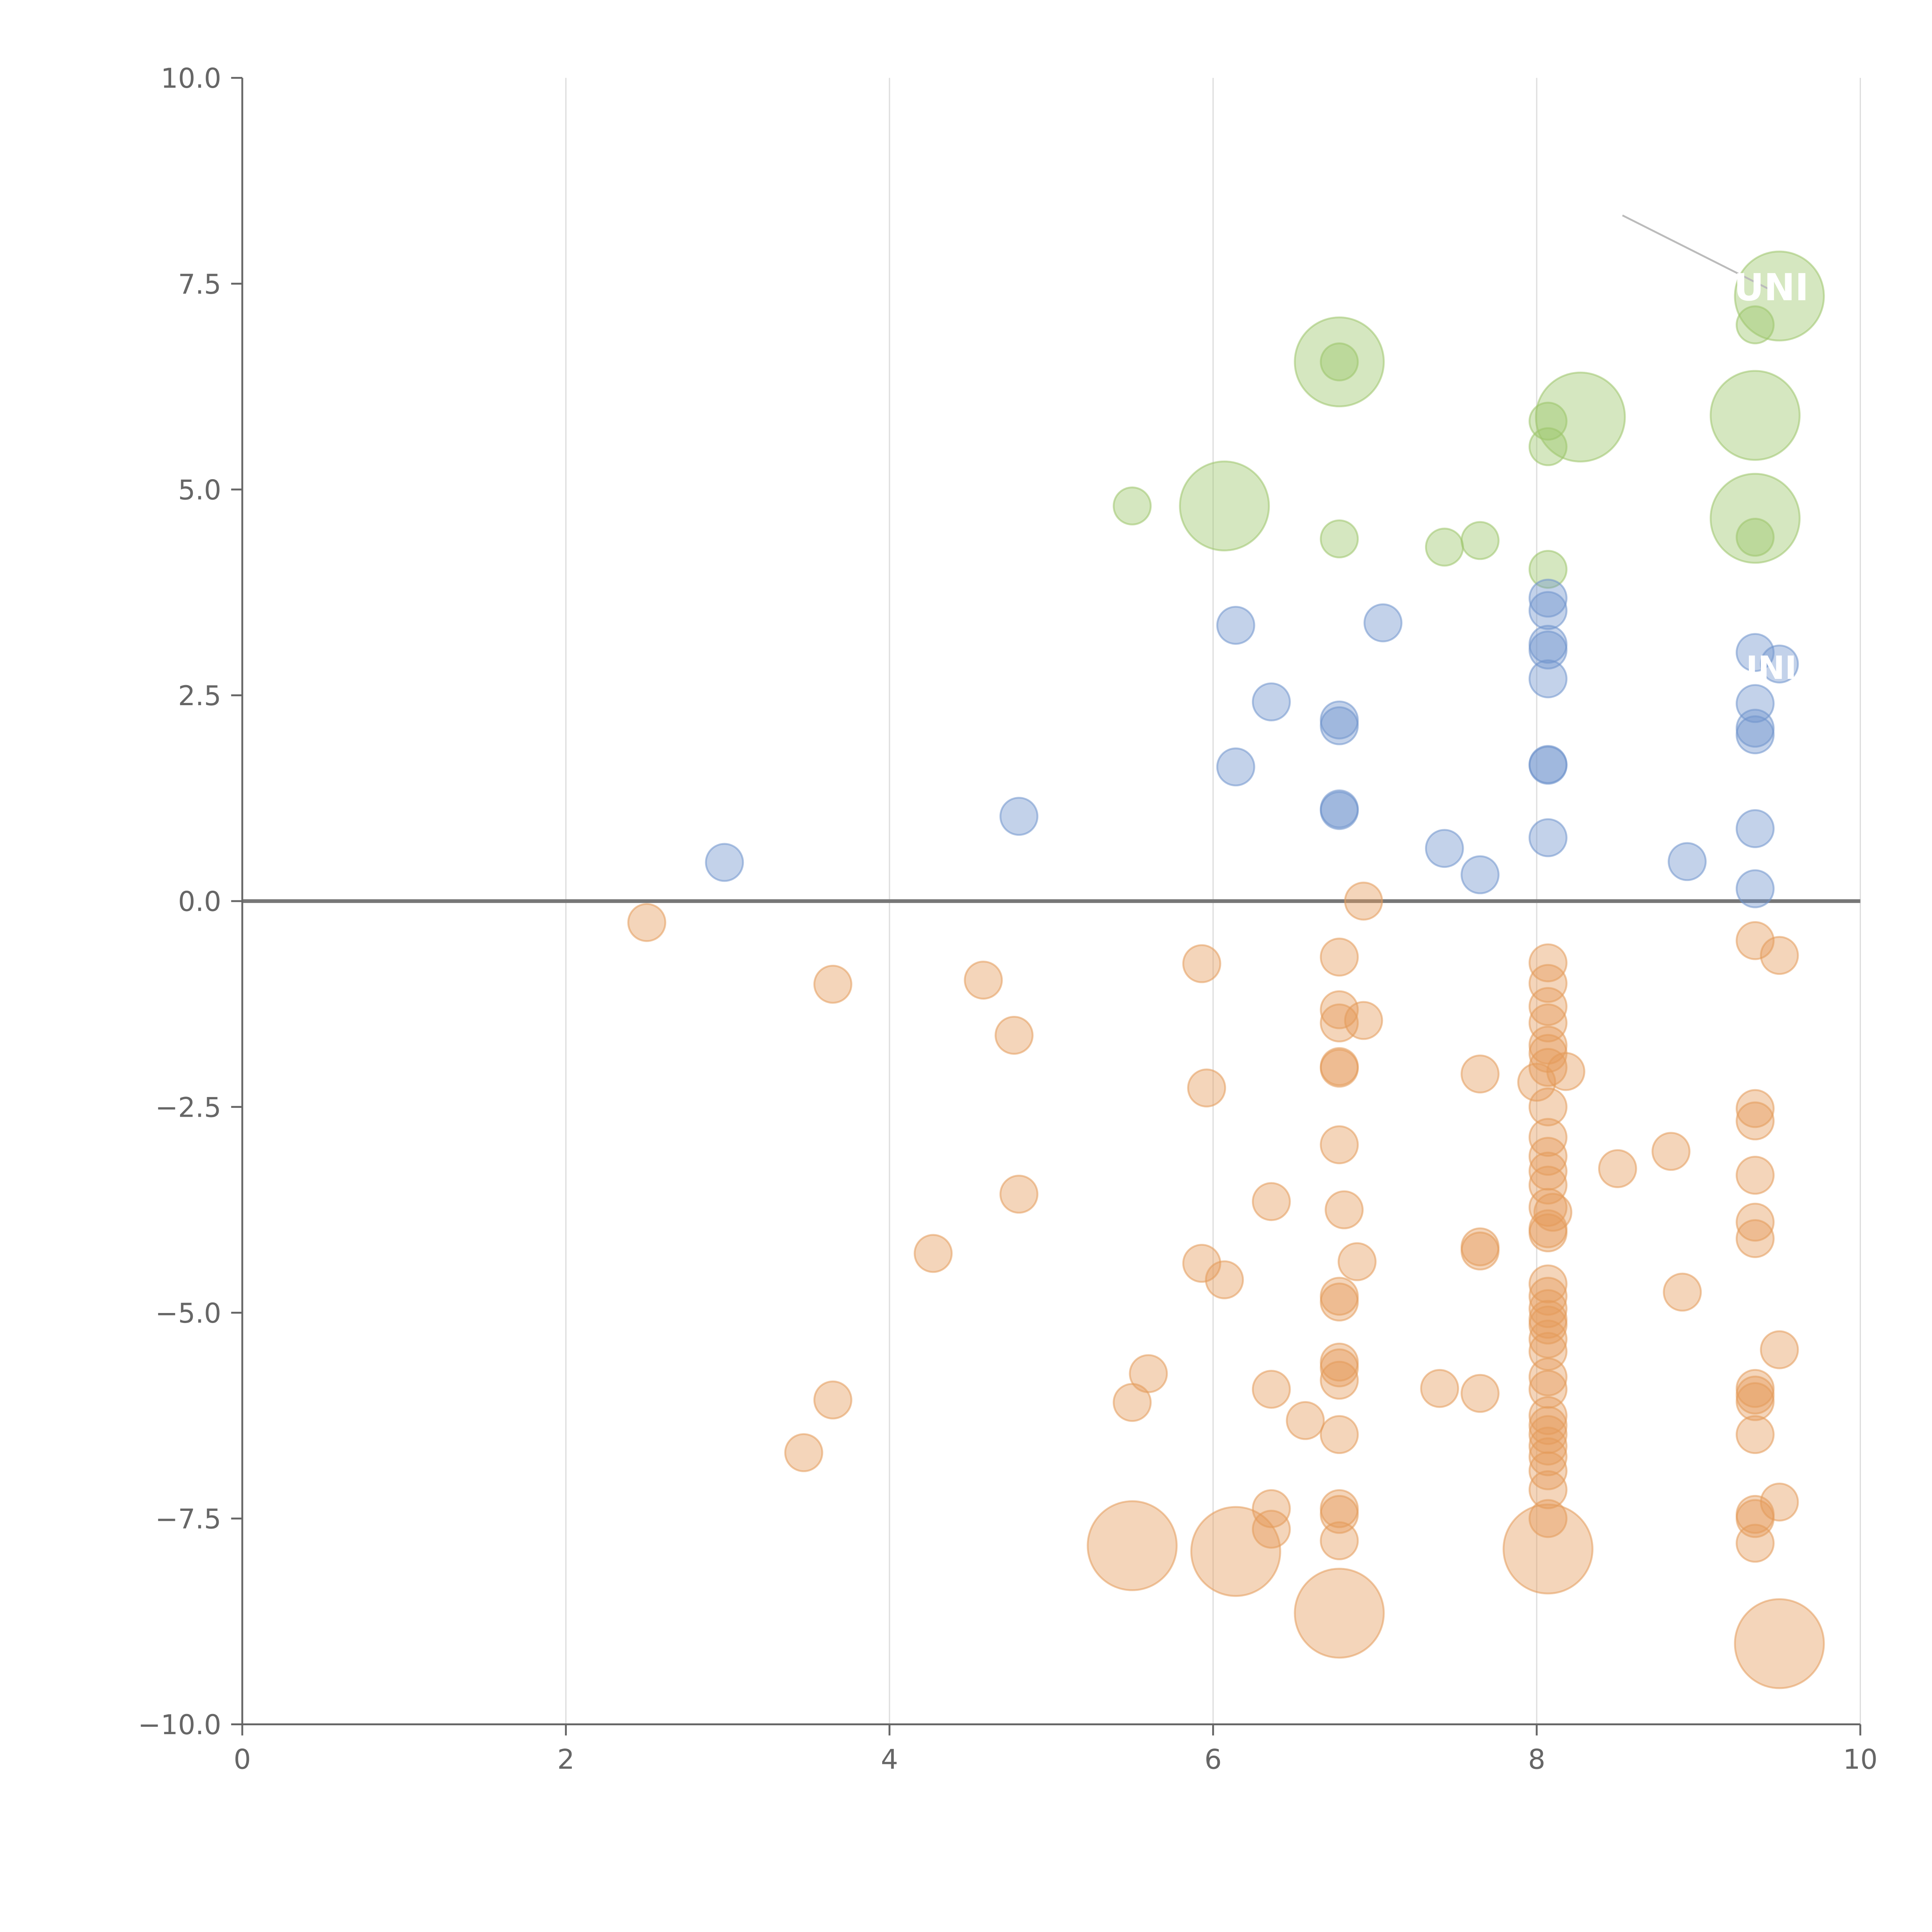 This screenshot has height=1932, width=1932. What do you see at coordinates (1537, 1760) in the screenshot?
I see `x-tick-label-4: 8` at bounding box center [1537, 1760].